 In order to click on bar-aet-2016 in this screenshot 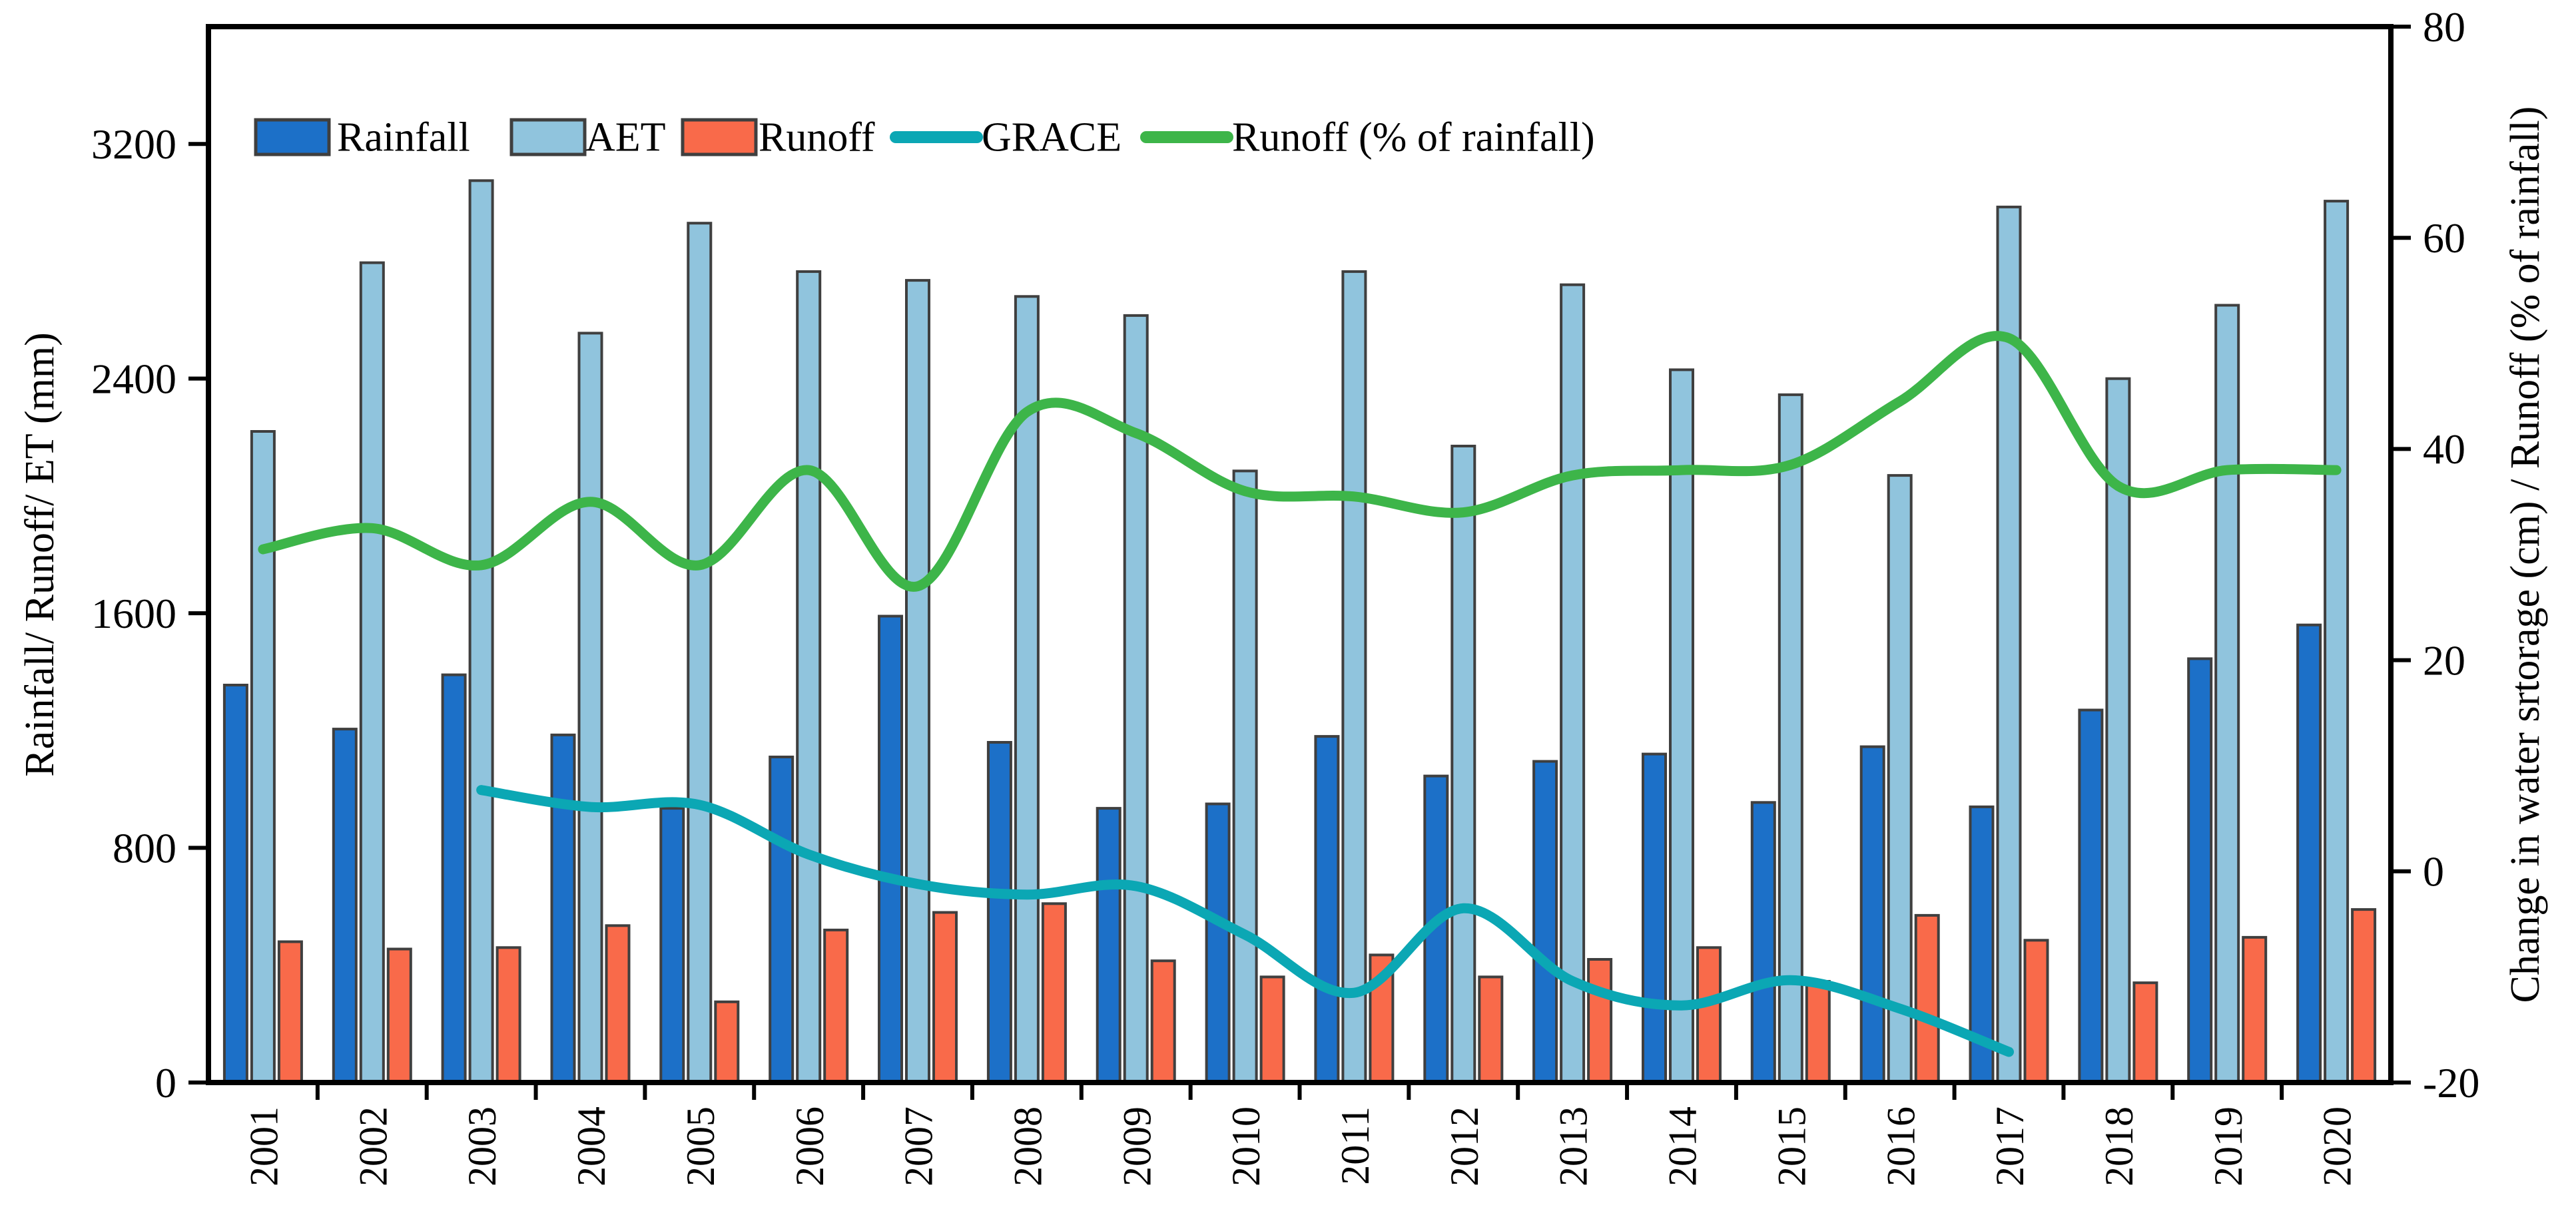, I will do `click(1900, 779)`.